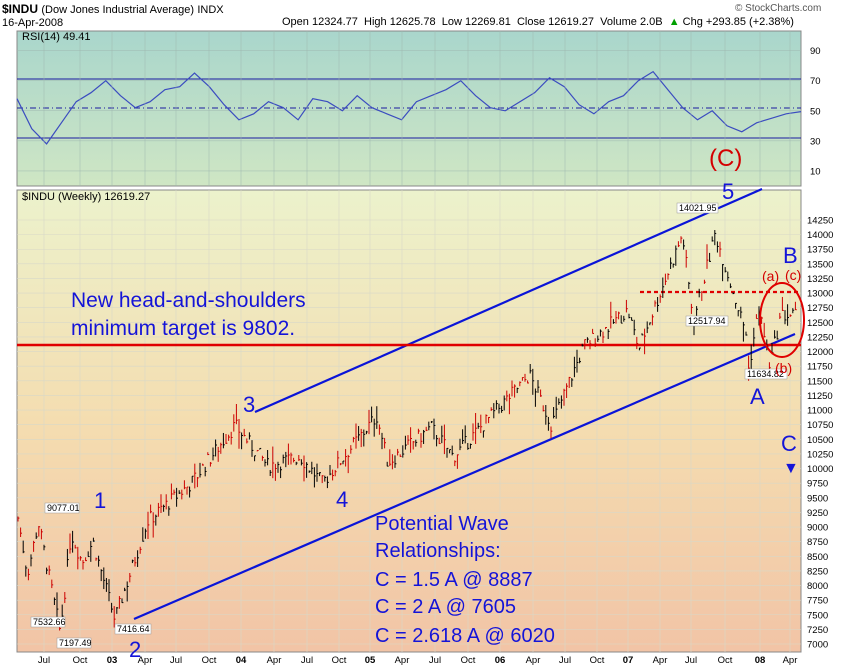  Describe the element at coordinates (817, 484) in the screenshot. I see `price-tick-label: 9750` at that location.